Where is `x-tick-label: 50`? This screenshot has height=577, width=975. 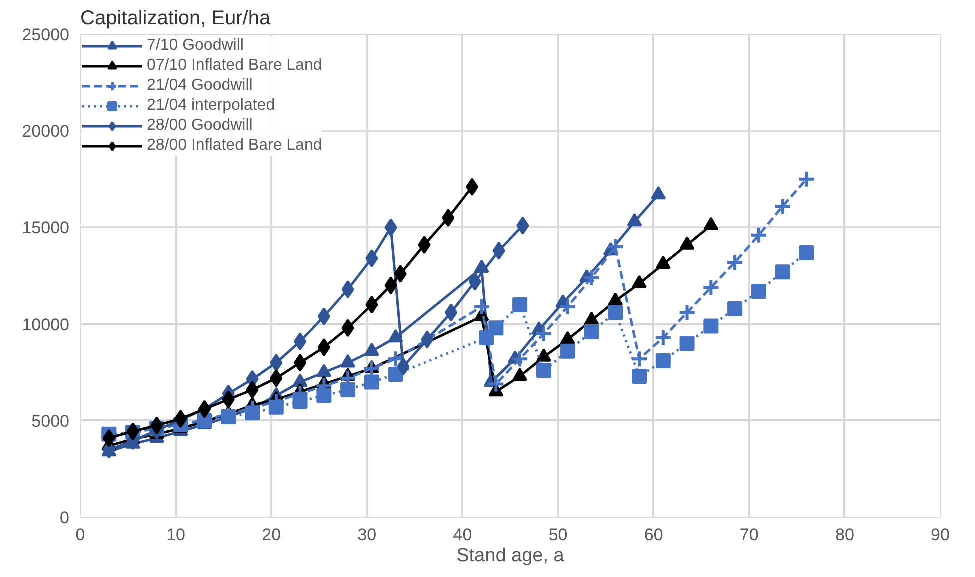
x-tick-label: 50 is located at coordinates (558, 535).